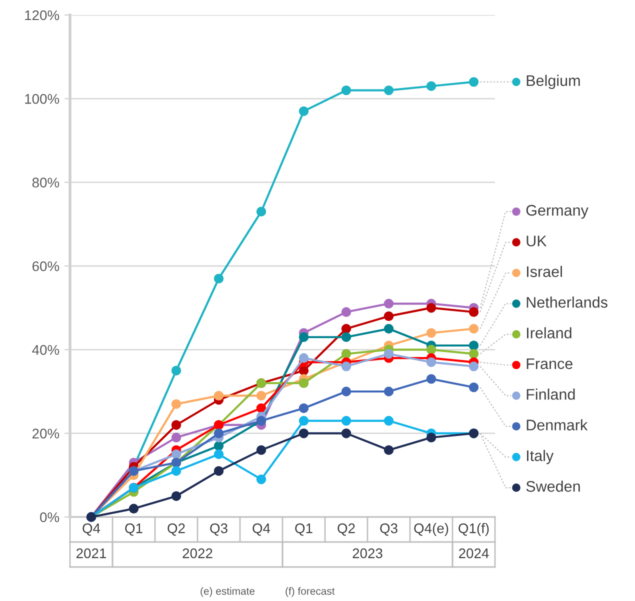 This screenshot has height=601, width=635. What do you see at coordinates (46, 266) in the screenshot?
I see `y-tick-label: 60%` at bounding box center [46, 266].